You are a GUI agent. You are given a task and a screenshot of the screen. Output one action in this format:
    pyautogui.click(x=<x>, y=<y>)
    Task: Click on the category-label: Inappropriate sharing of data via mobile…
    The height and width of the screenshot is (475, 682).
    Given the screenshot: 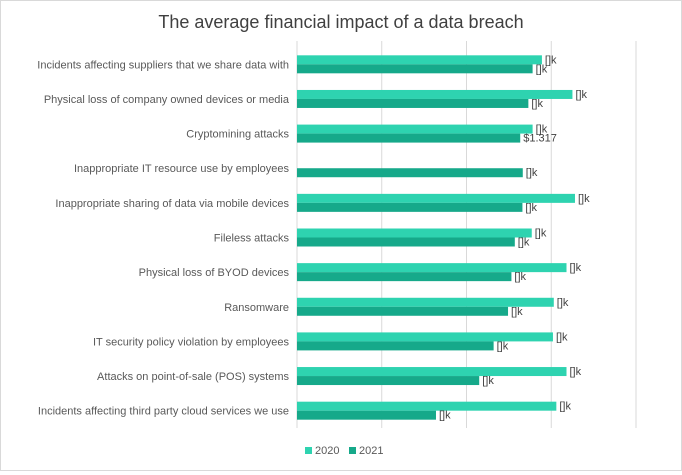 What is the action you would take?
    pyautogui.click(x=172, y=204)
    